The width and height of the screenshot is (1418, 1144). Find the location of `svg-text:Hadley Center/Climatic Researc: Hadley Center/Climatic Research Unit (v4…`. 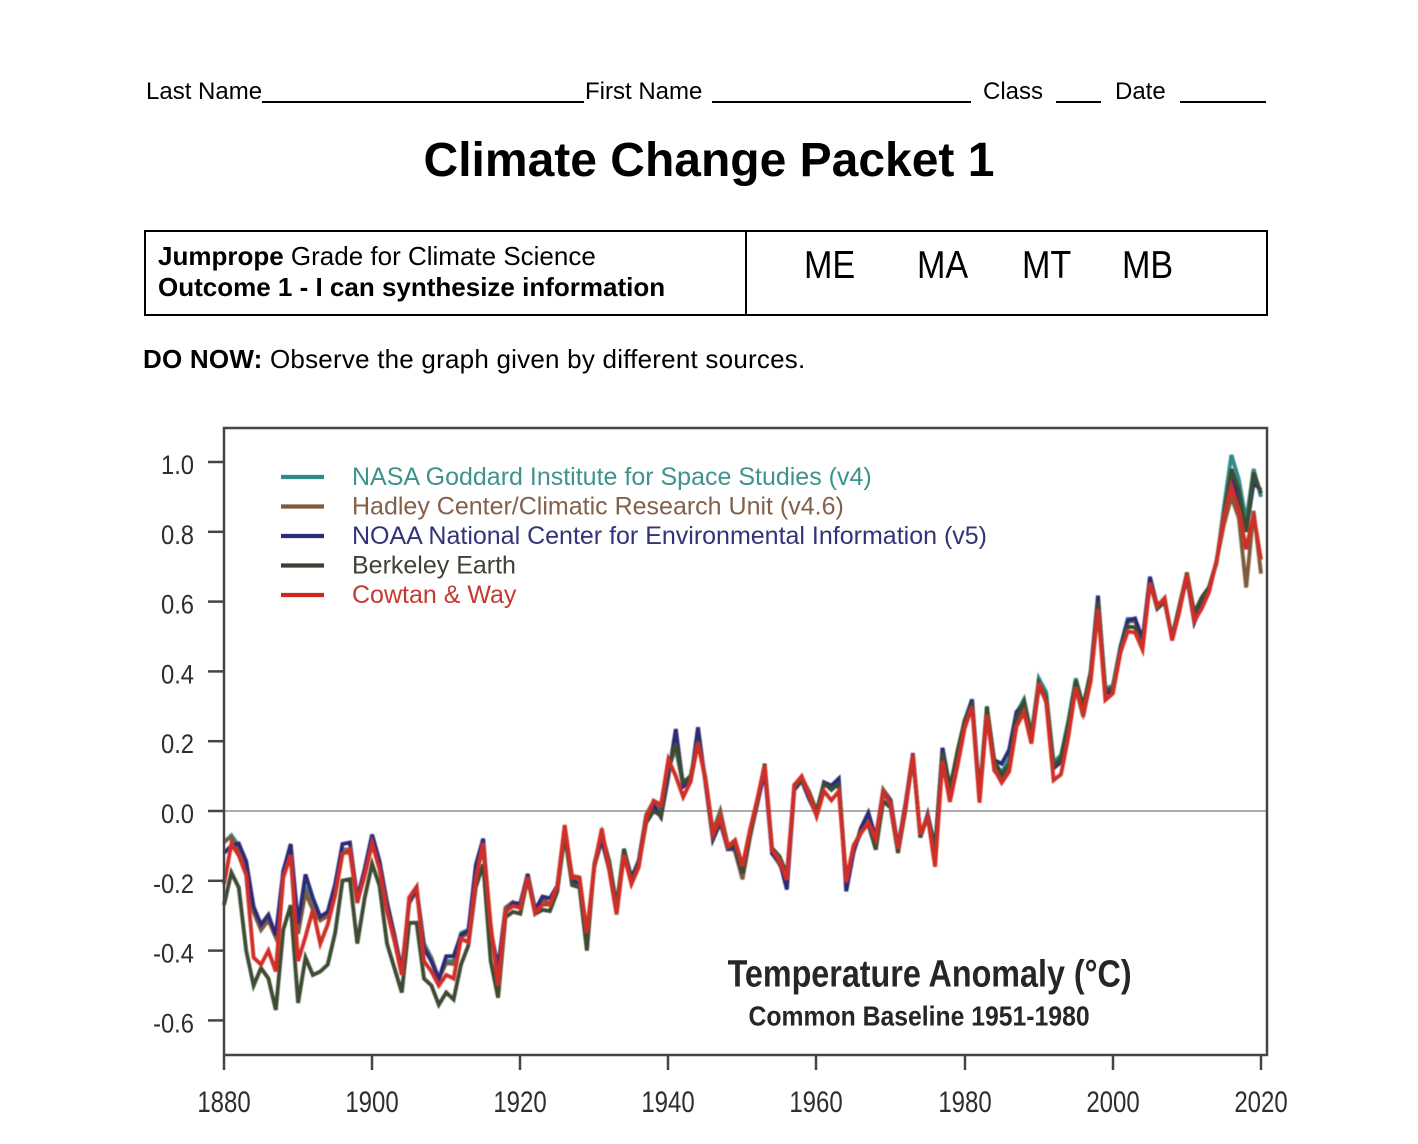

svg-text:Hadley Center/Climatic Researc: Hadley Center/Climatic Research Unit (v4… is located at coordinates (598, 507).